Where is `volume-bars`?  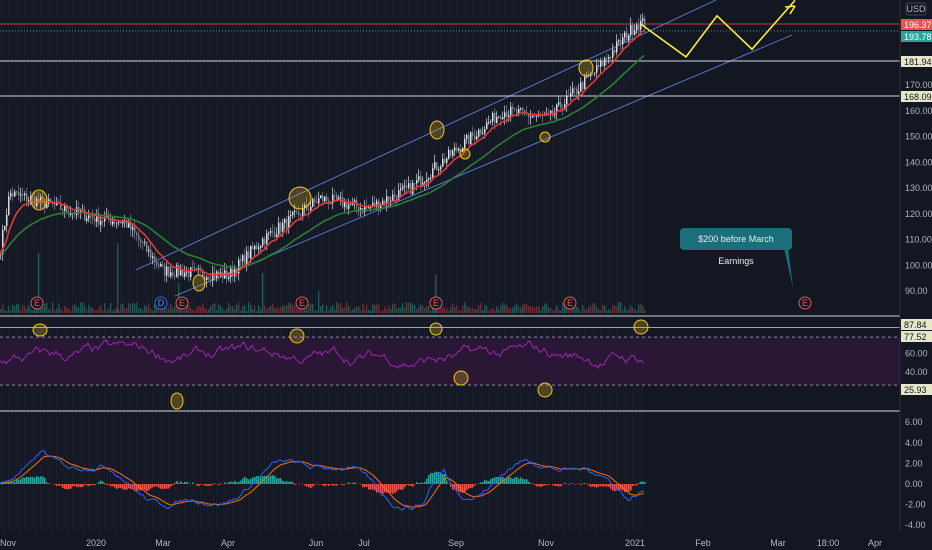
volume-bars is located at coordinates (323, 278).